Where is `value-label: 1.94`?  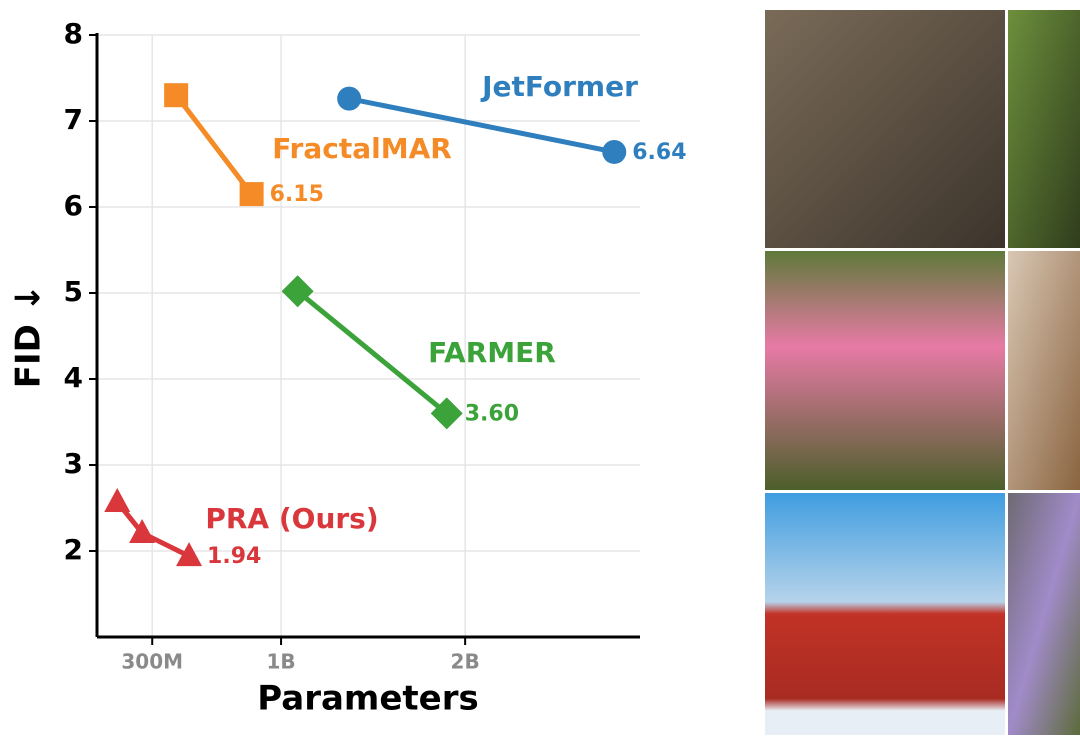 value-label: 1.94 is located at coordinates (234, 556).